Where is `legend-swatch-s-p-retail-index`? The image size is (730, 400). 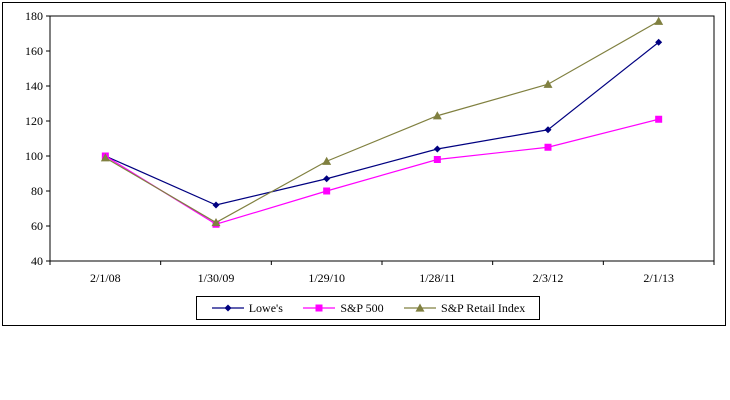
legend-swatch-s-p-retail-index is located at coordinates (420, 307).